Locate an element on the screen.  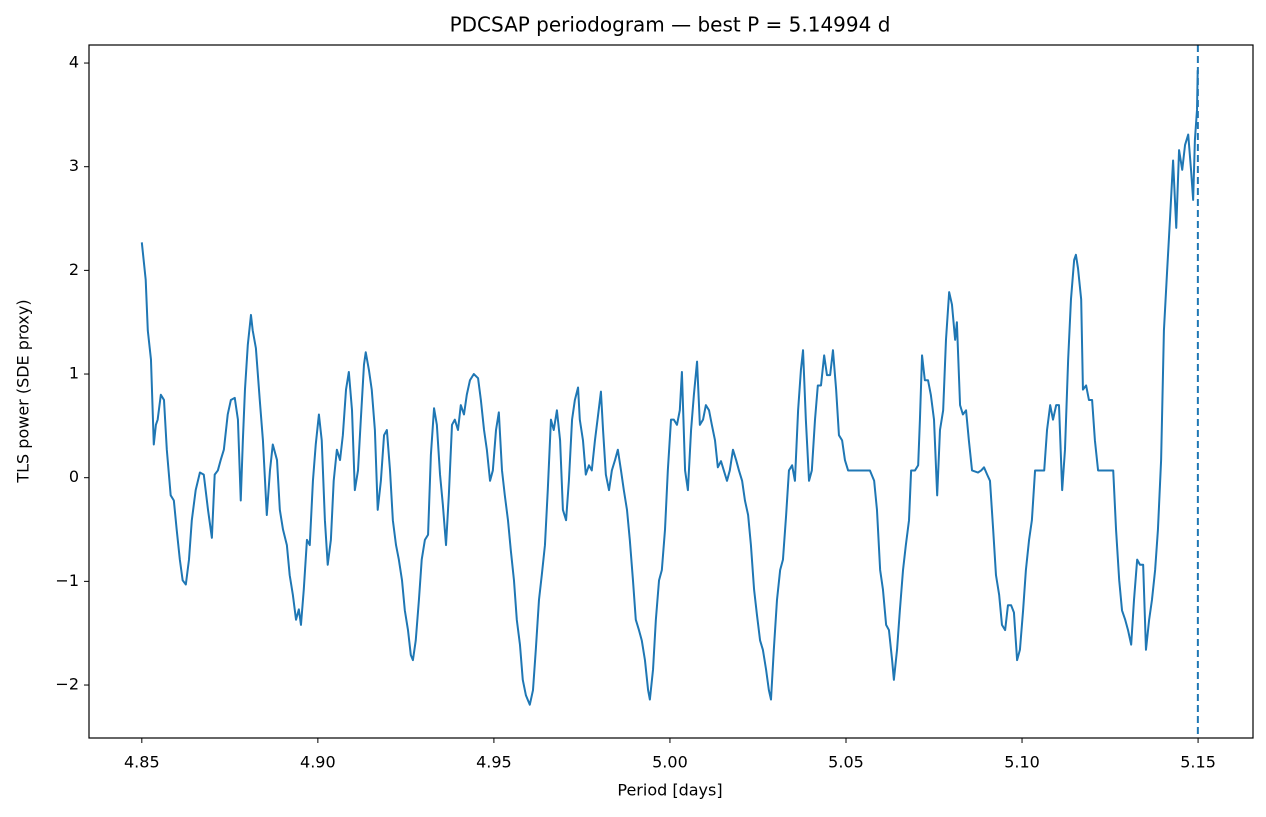
y-tick-label: −1 is located at coordinates (67, 580).